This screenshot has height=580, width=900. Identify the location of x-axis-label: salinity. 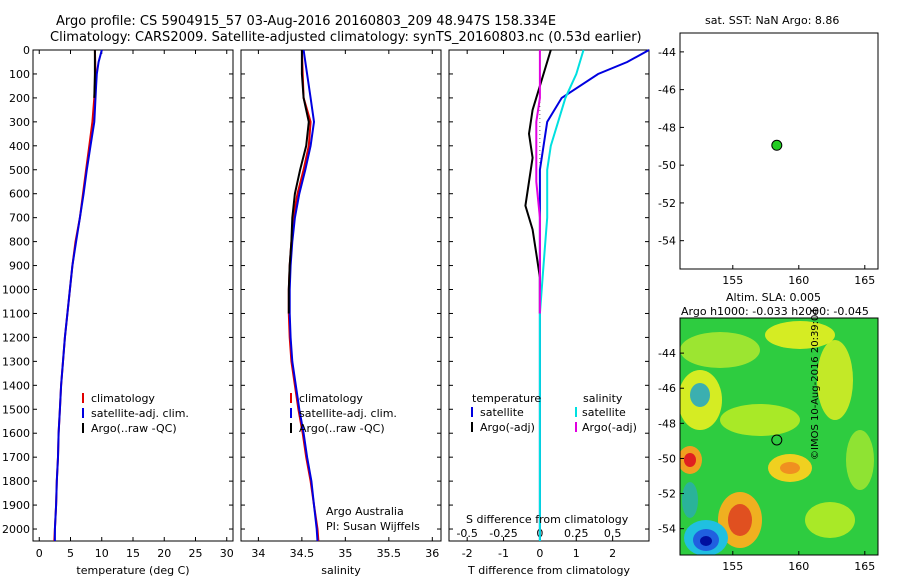
(341, 570).